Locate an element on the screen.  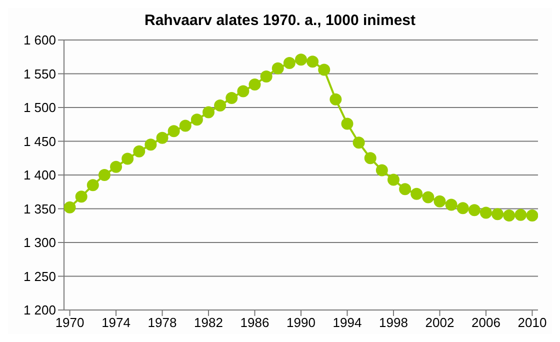
y-tick-label: 1 450 is located at coordinates (39, 141).